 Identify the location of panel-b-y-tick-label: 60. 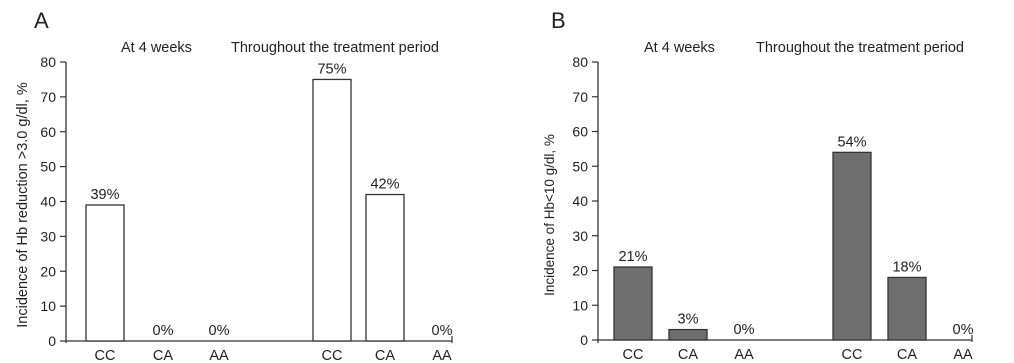
(580, 132).